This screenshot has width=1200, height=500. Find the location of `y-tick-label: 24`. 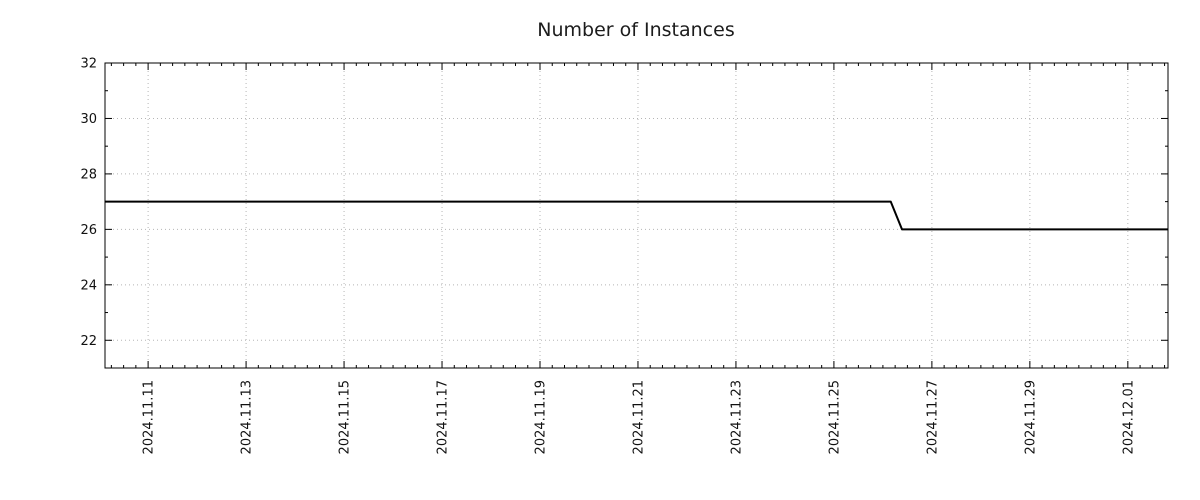

y-tick-label: 24 is located at coordinates (88, 285).